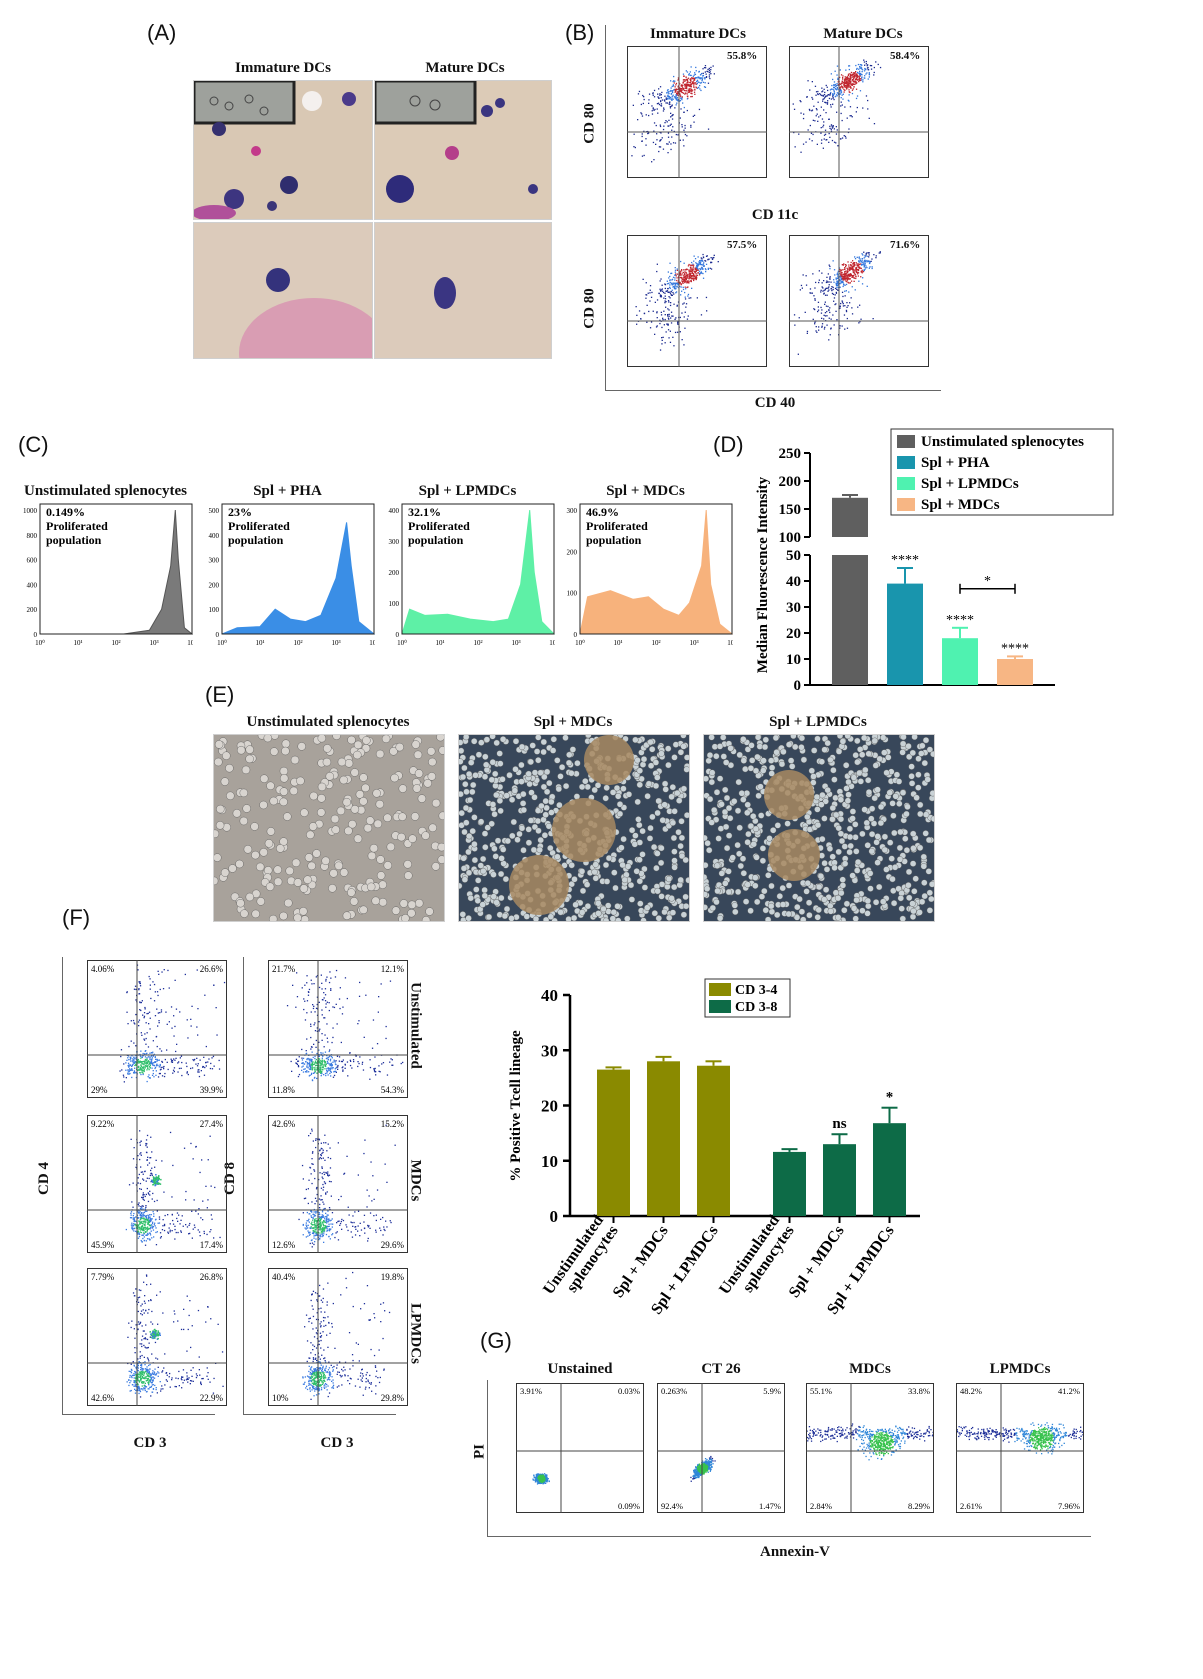  What do you see at coordinates (790, 510) in the screenshot?
I see `d-ytick-label: 150` at bounding box center [790, 510].